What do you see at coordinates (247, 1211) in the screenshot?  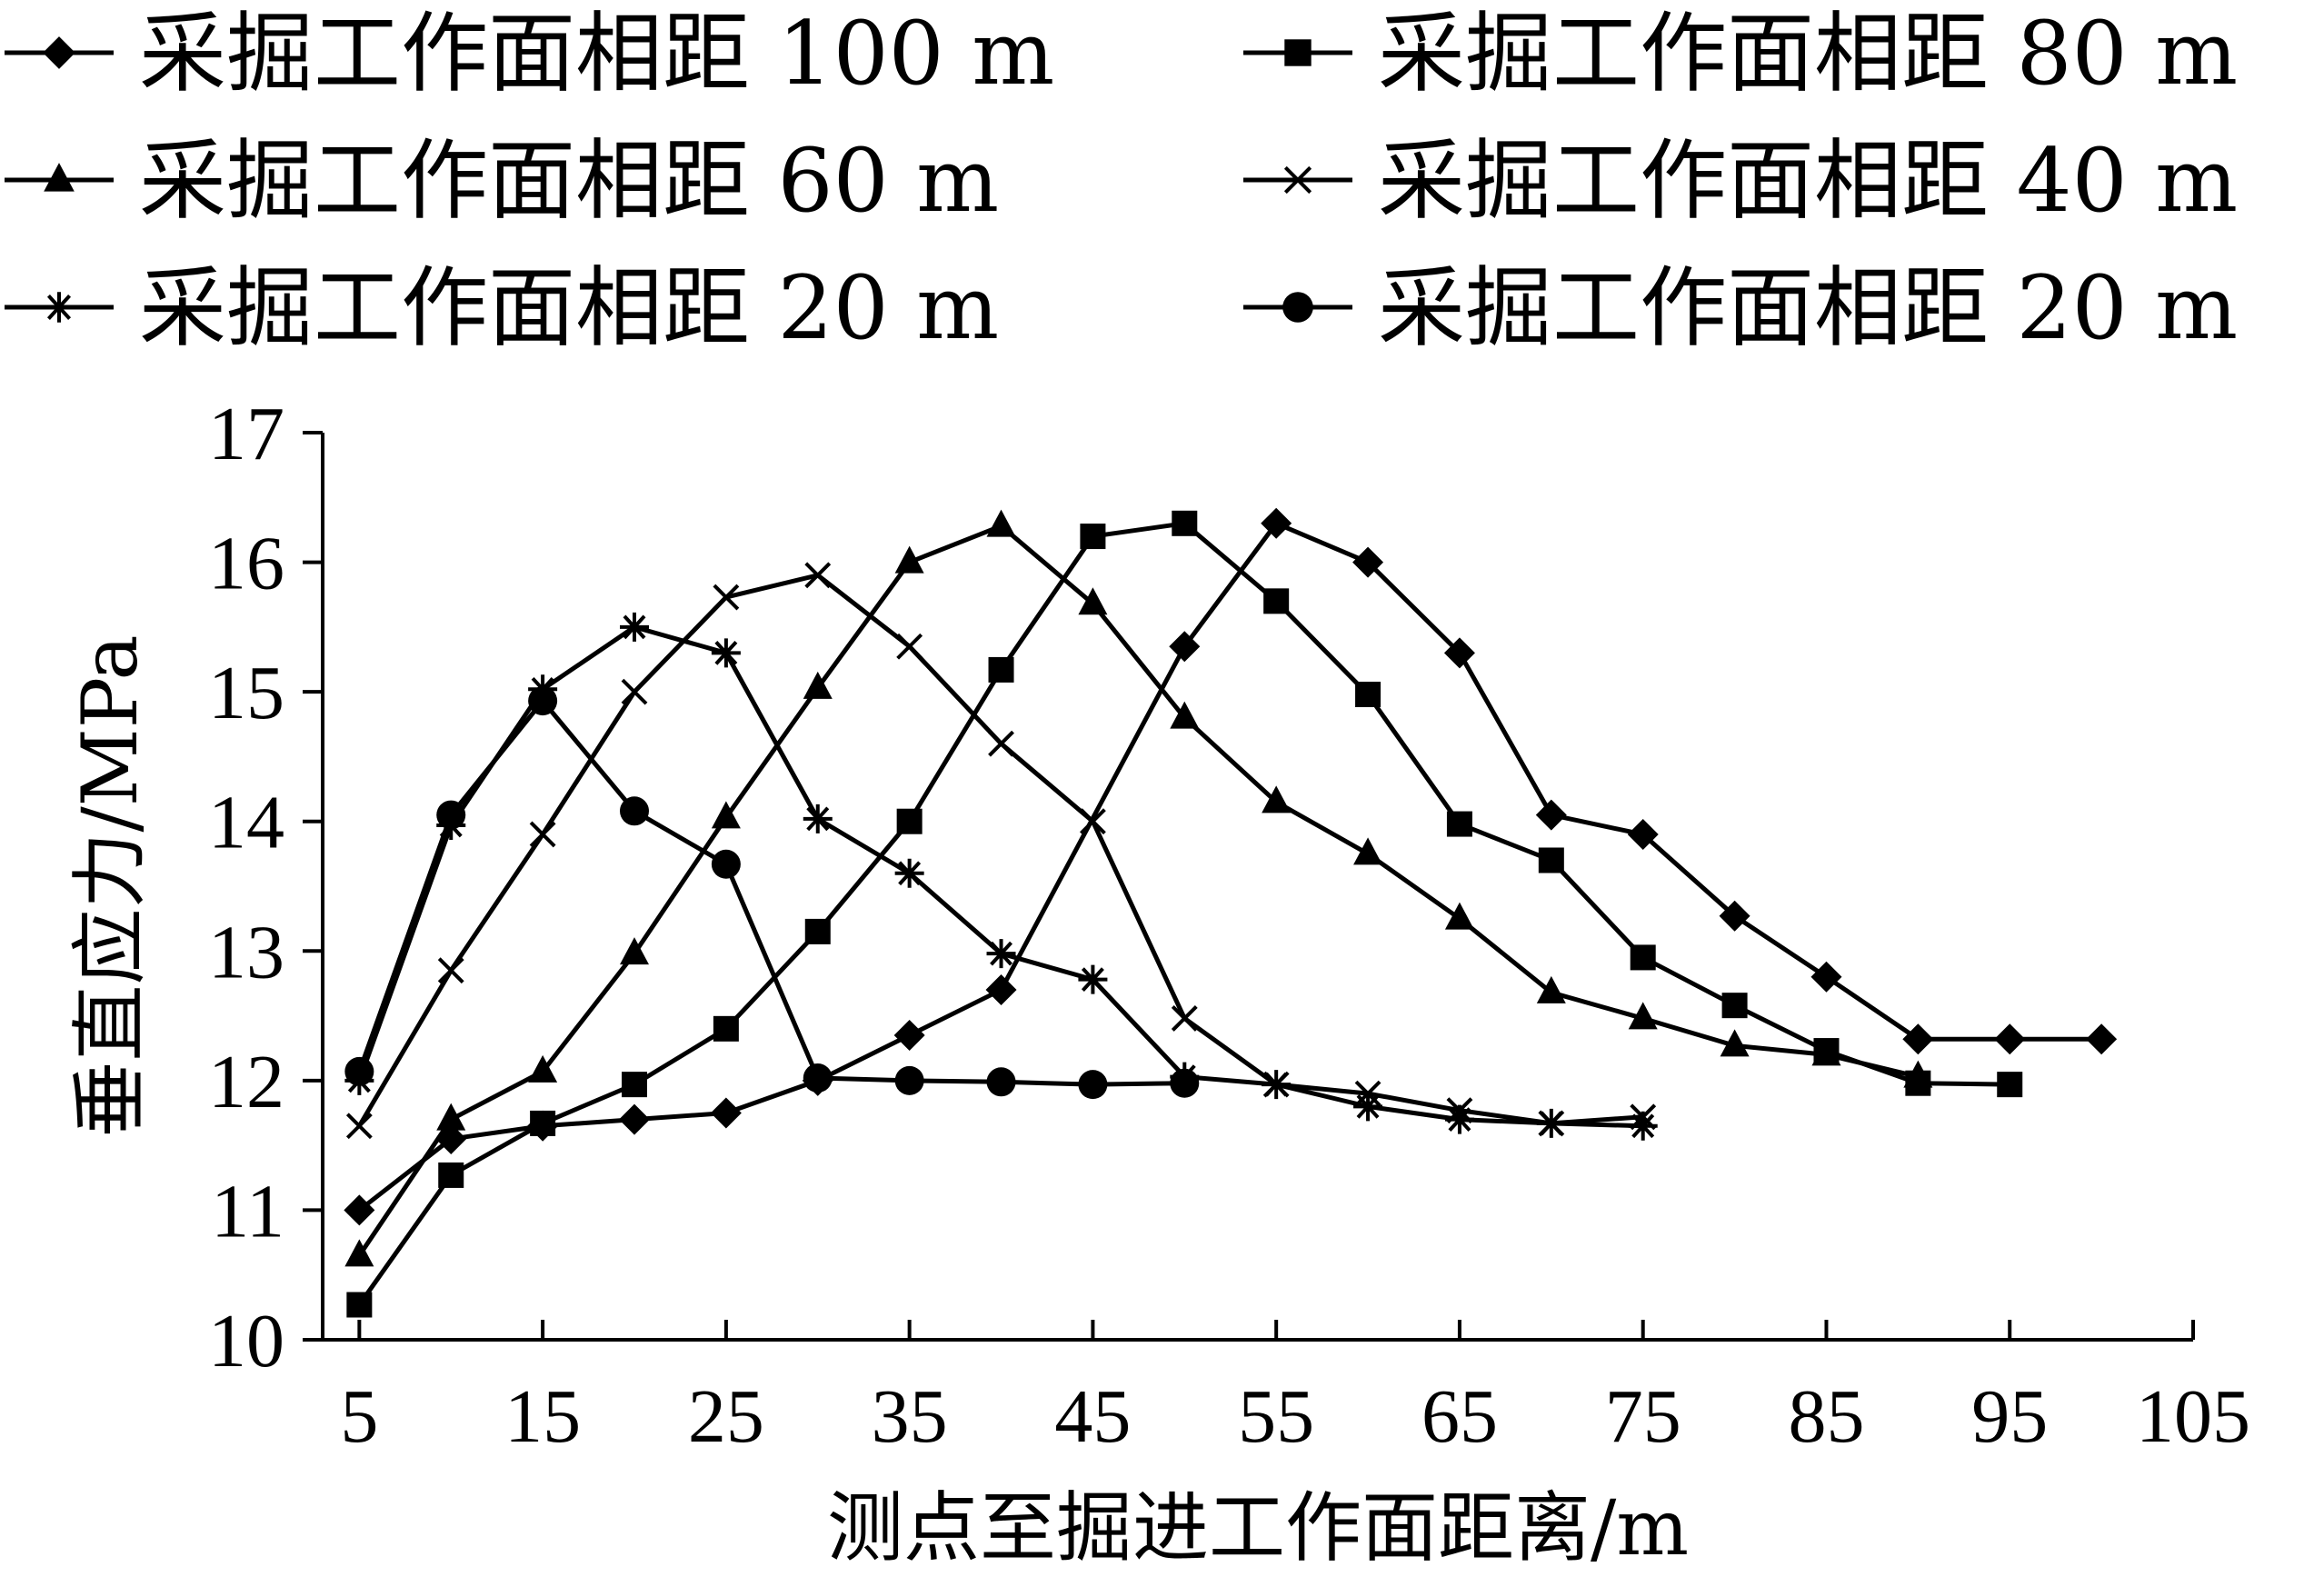 I see `y-tick-label: 11` at bounding box center [247, 1211].